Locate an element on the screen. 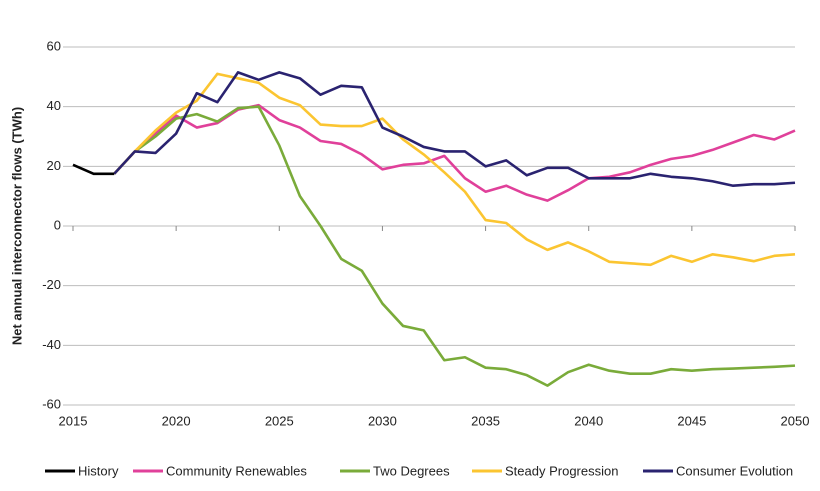  y-tick-label: 20 is located at coordinates (54, 165).